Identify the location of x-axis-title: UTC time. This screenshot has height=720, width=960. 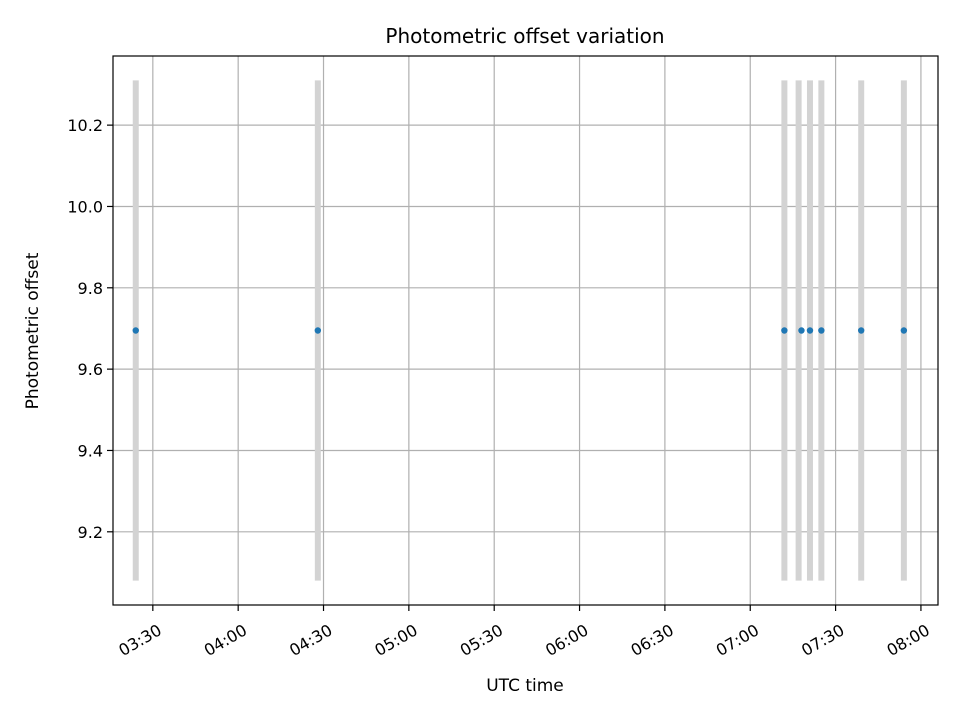
(525, 686).